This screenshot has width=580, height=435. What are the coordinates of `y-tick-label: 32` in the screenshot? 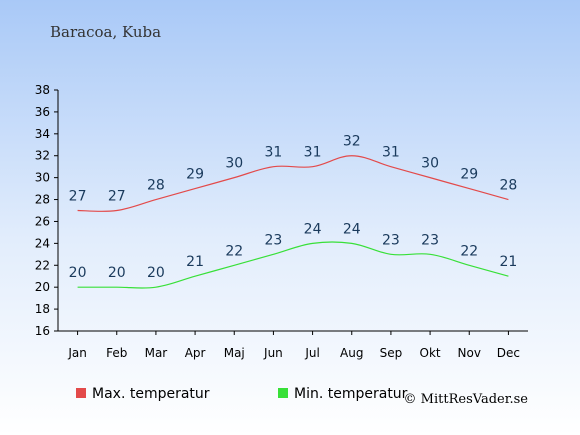 It's located at (42, 156).